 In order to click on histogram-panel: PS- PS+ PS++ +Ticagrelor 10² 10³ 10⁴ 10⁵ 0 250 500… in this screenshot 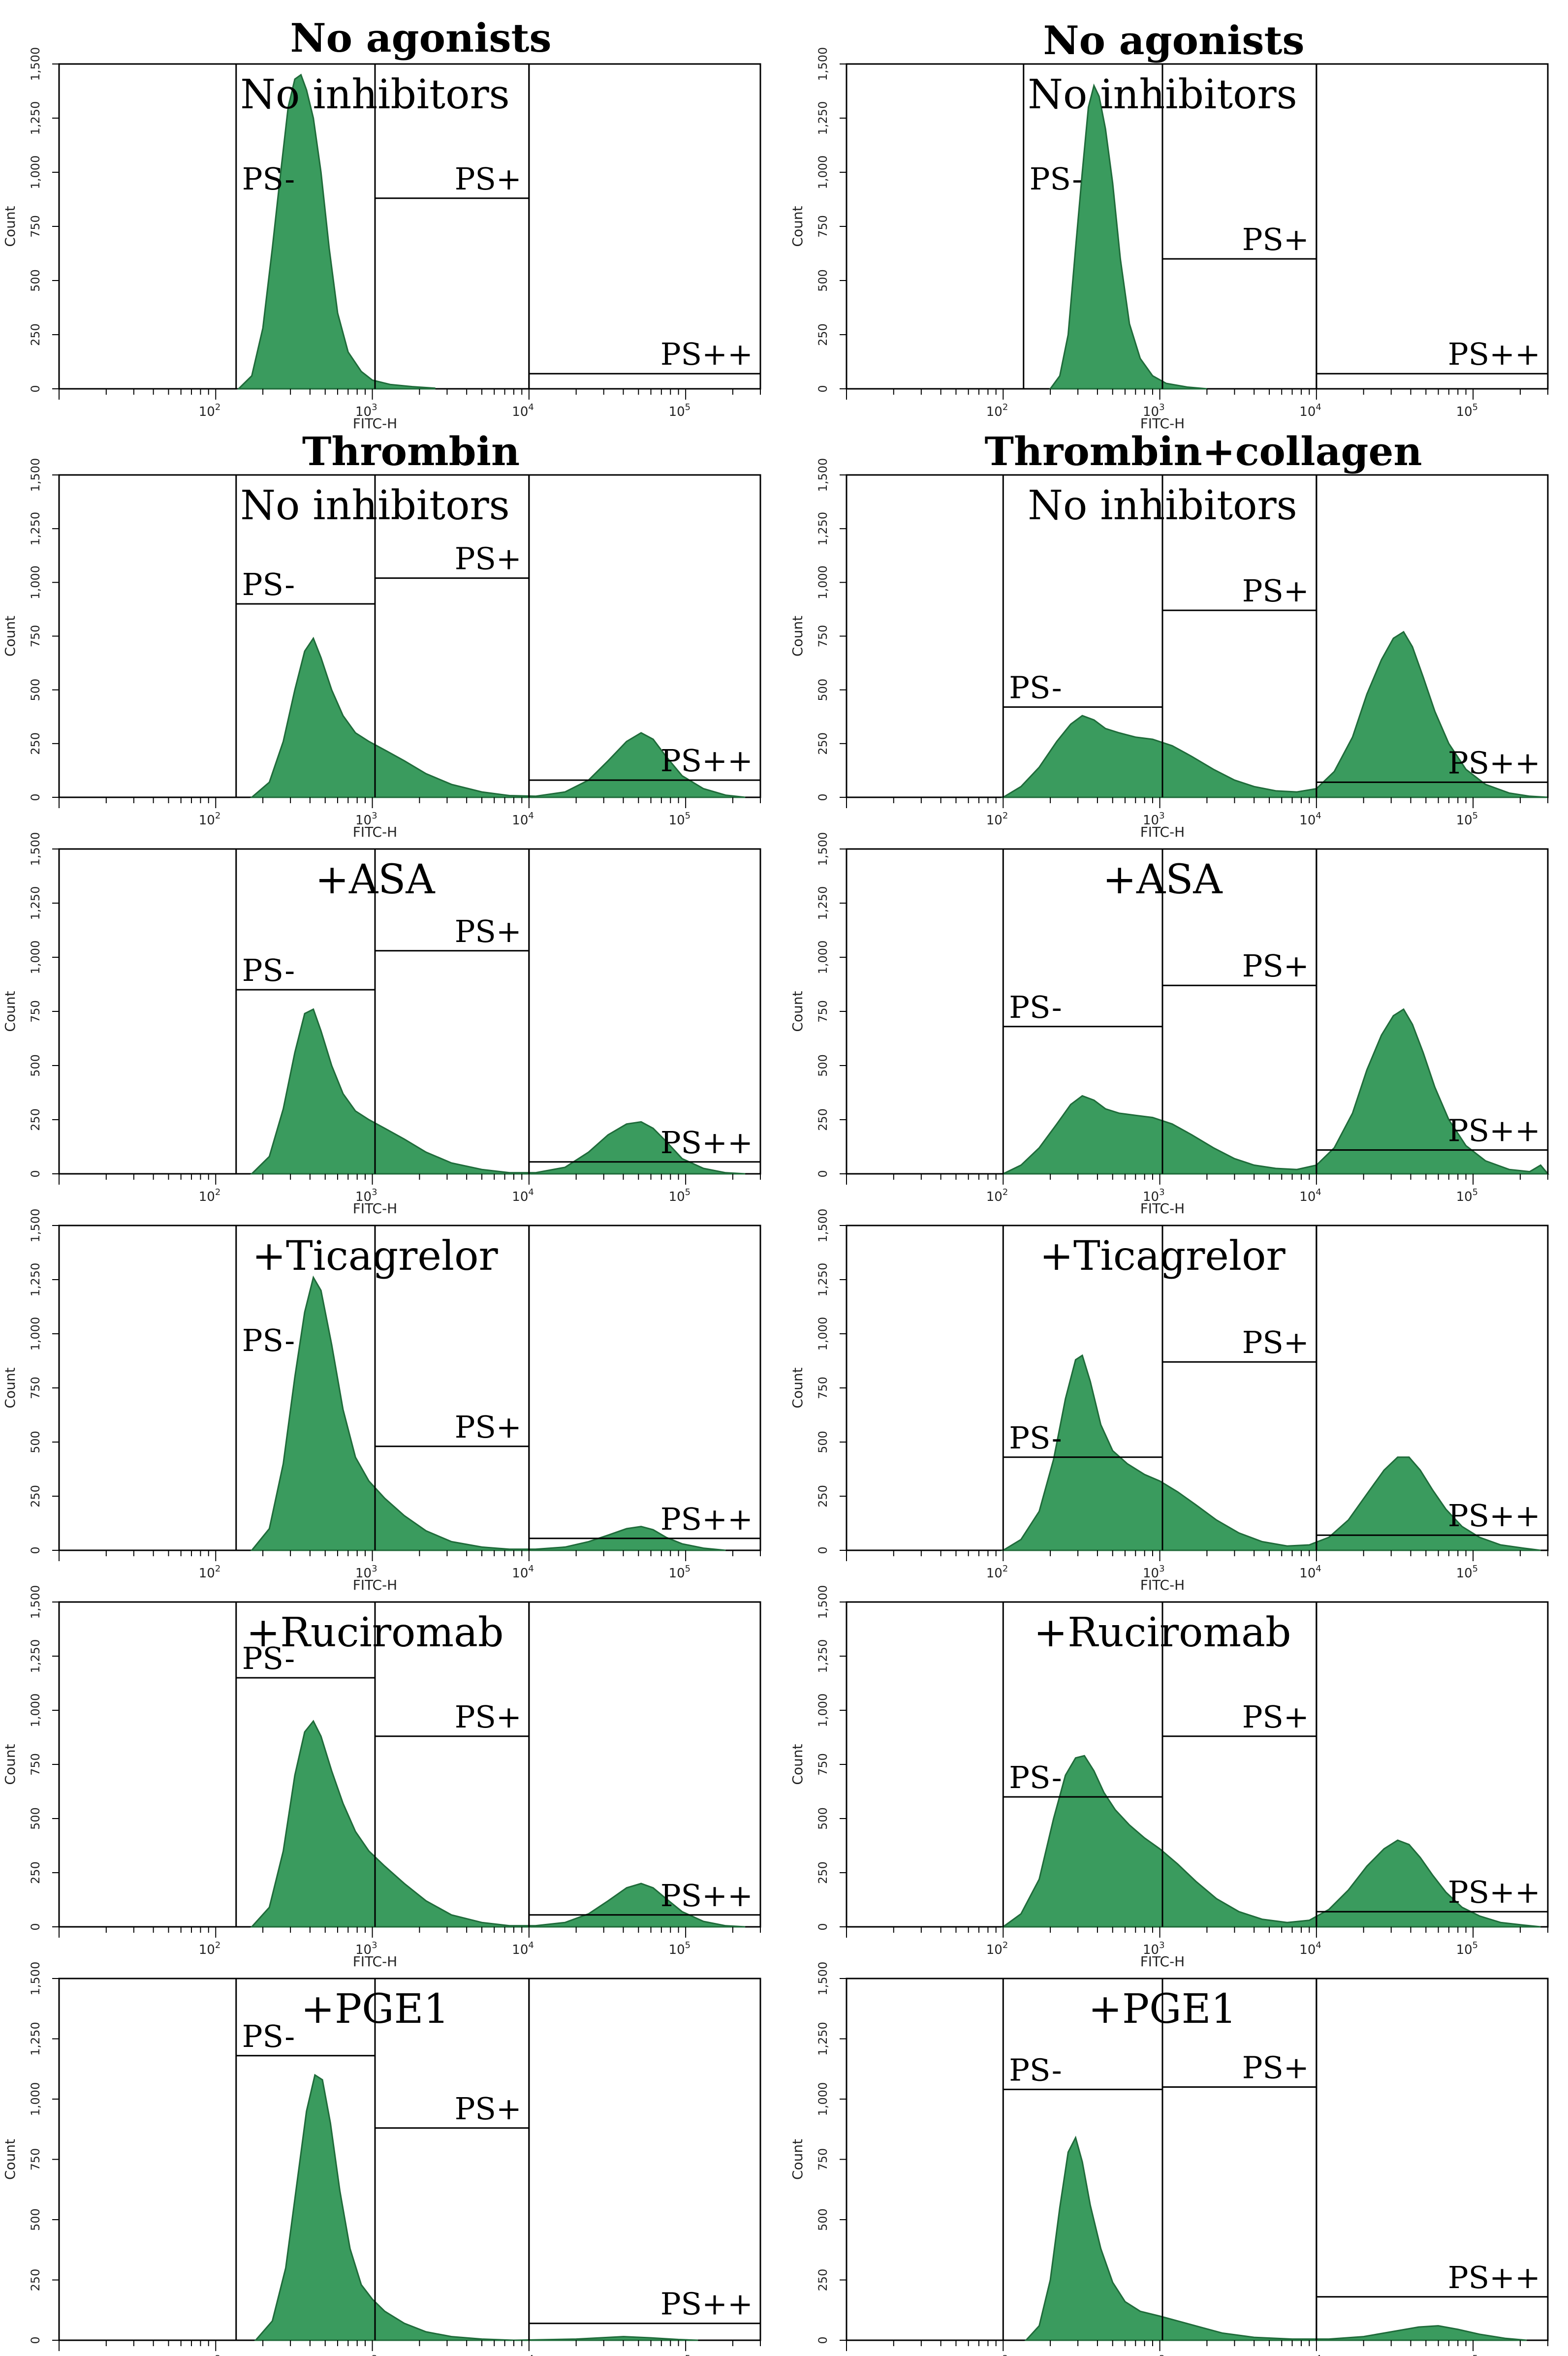, I will do `click(381, 1401)`.